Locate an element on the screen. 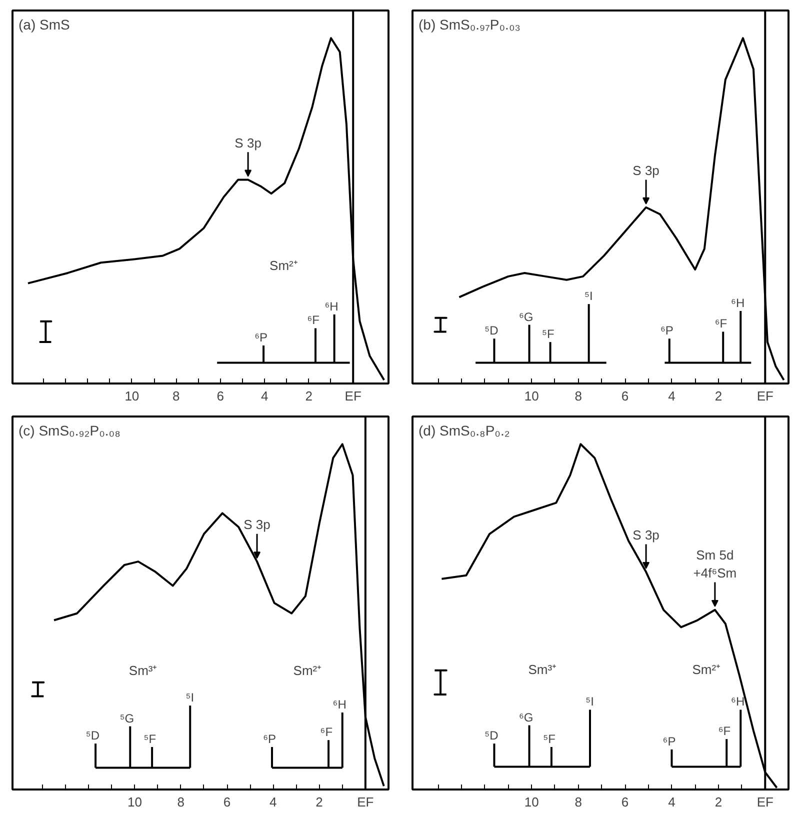 The height and width of the screenshot is (816, 803). chart-title: (d) SmS₀.₈P₀.₂ is located at coordinates (464, 430).